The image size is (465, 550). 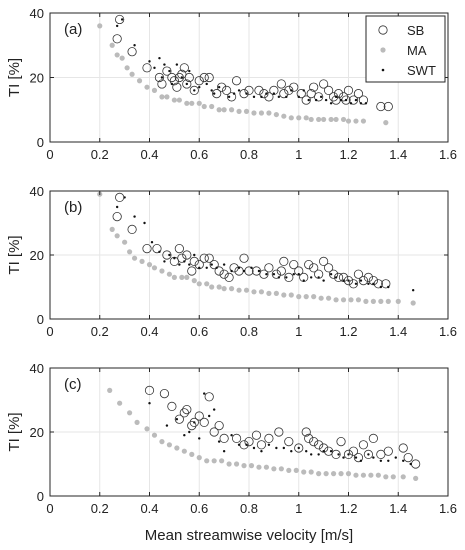 What do you see at coordinates (100, 331) in the screenshot?
I see `x-tick-label: 0.2` at bounding box center [100, 331].